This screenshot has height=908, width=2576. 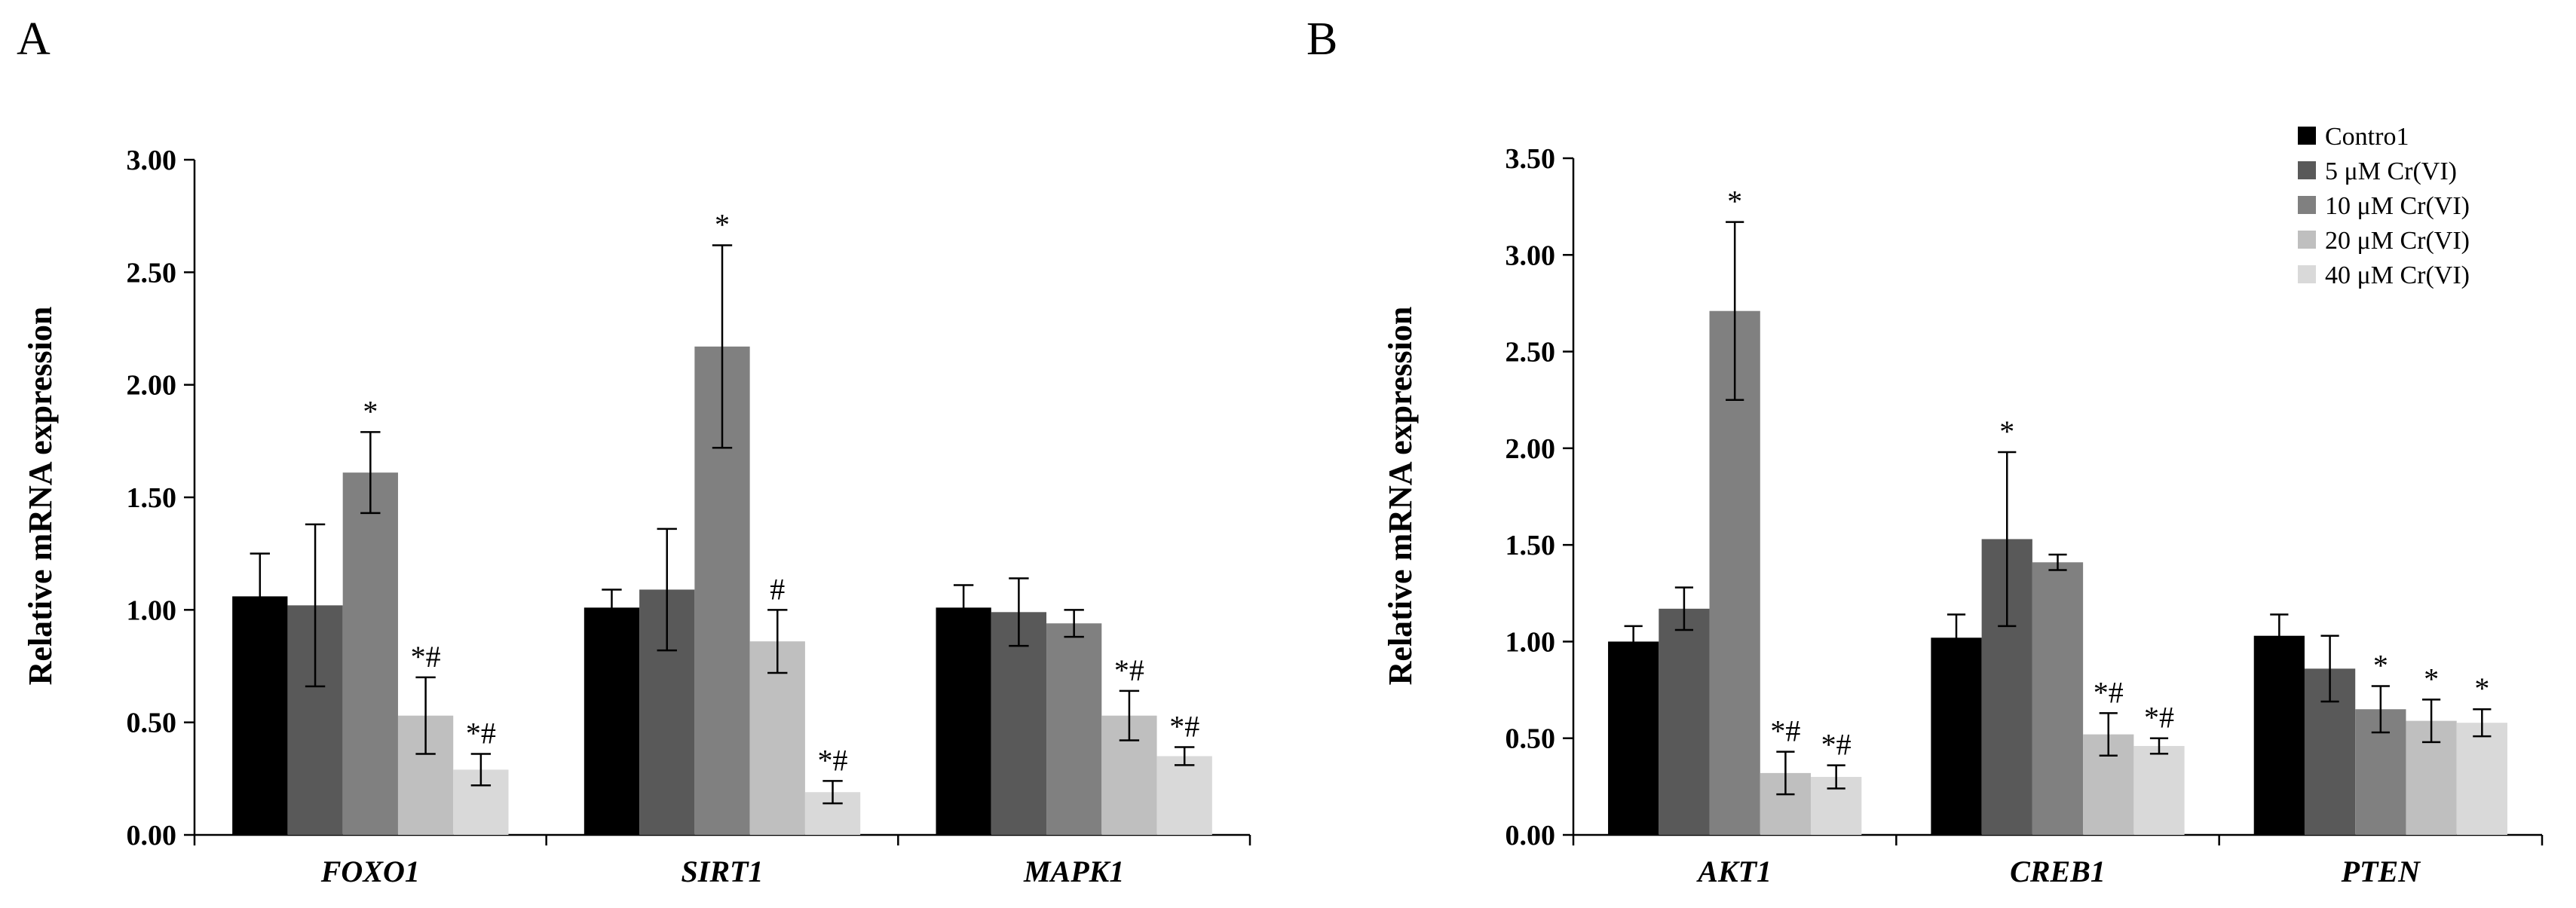 I want to click on x-category-label: MAPK1, so click(x=1073, y=871).